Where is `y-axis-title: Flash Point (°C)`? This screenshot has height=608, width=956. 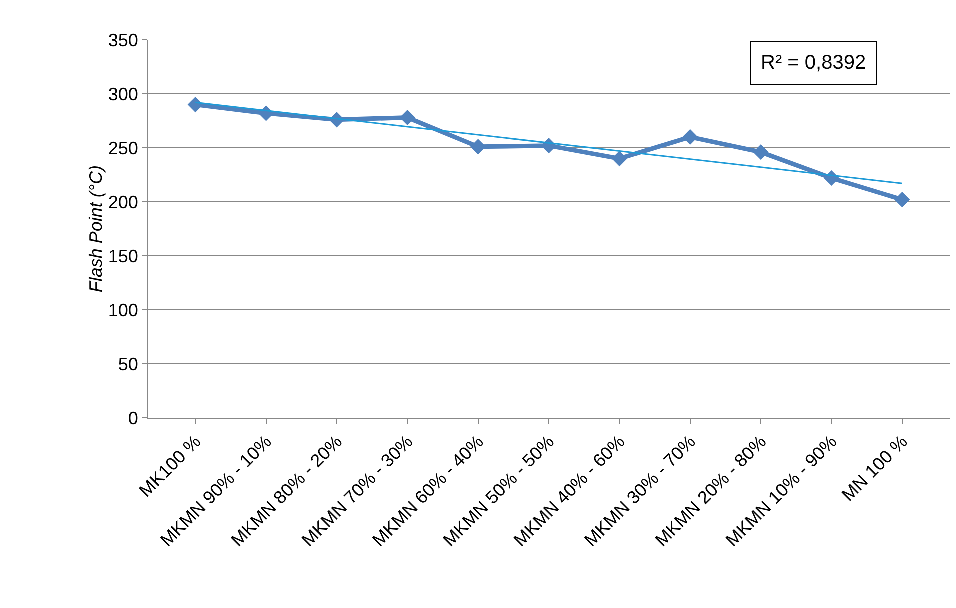
y-axis-title: Flash Point (°C) is located at coordinates (96, 229).